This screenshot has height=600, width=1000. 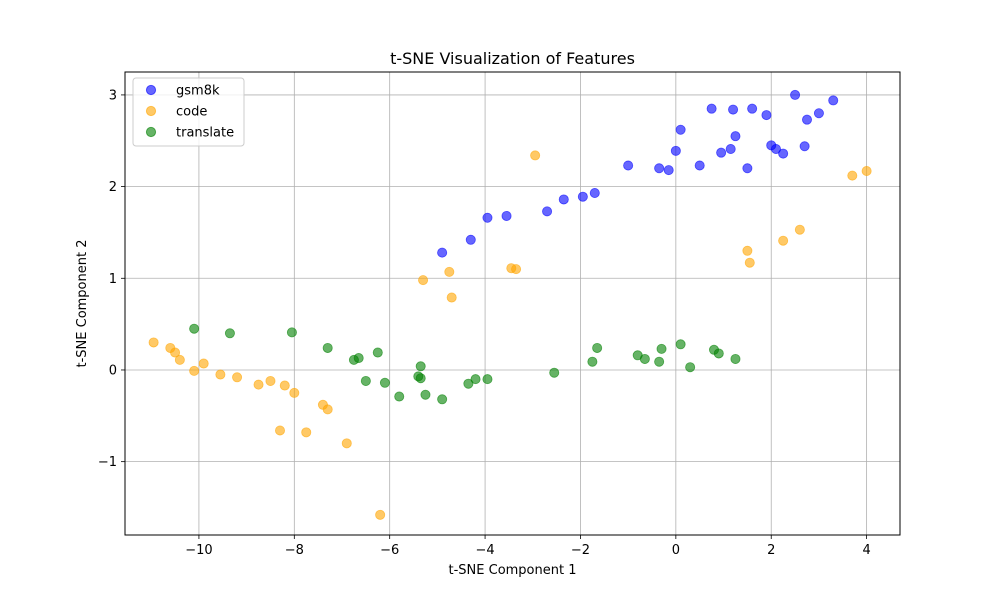 I want to click on x-axis-title: t-SNE Component 1, so click(x=513, y=570).